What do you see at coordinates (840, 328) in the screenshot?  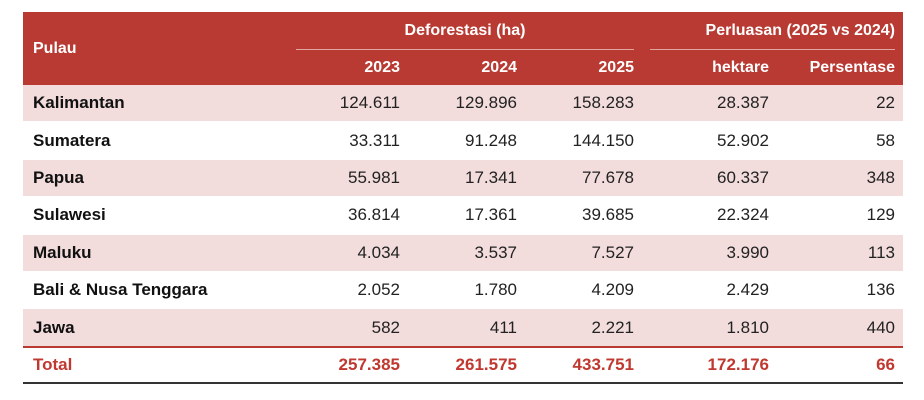 I see `cell-persentase: 440` at bounding box center [840, 328].